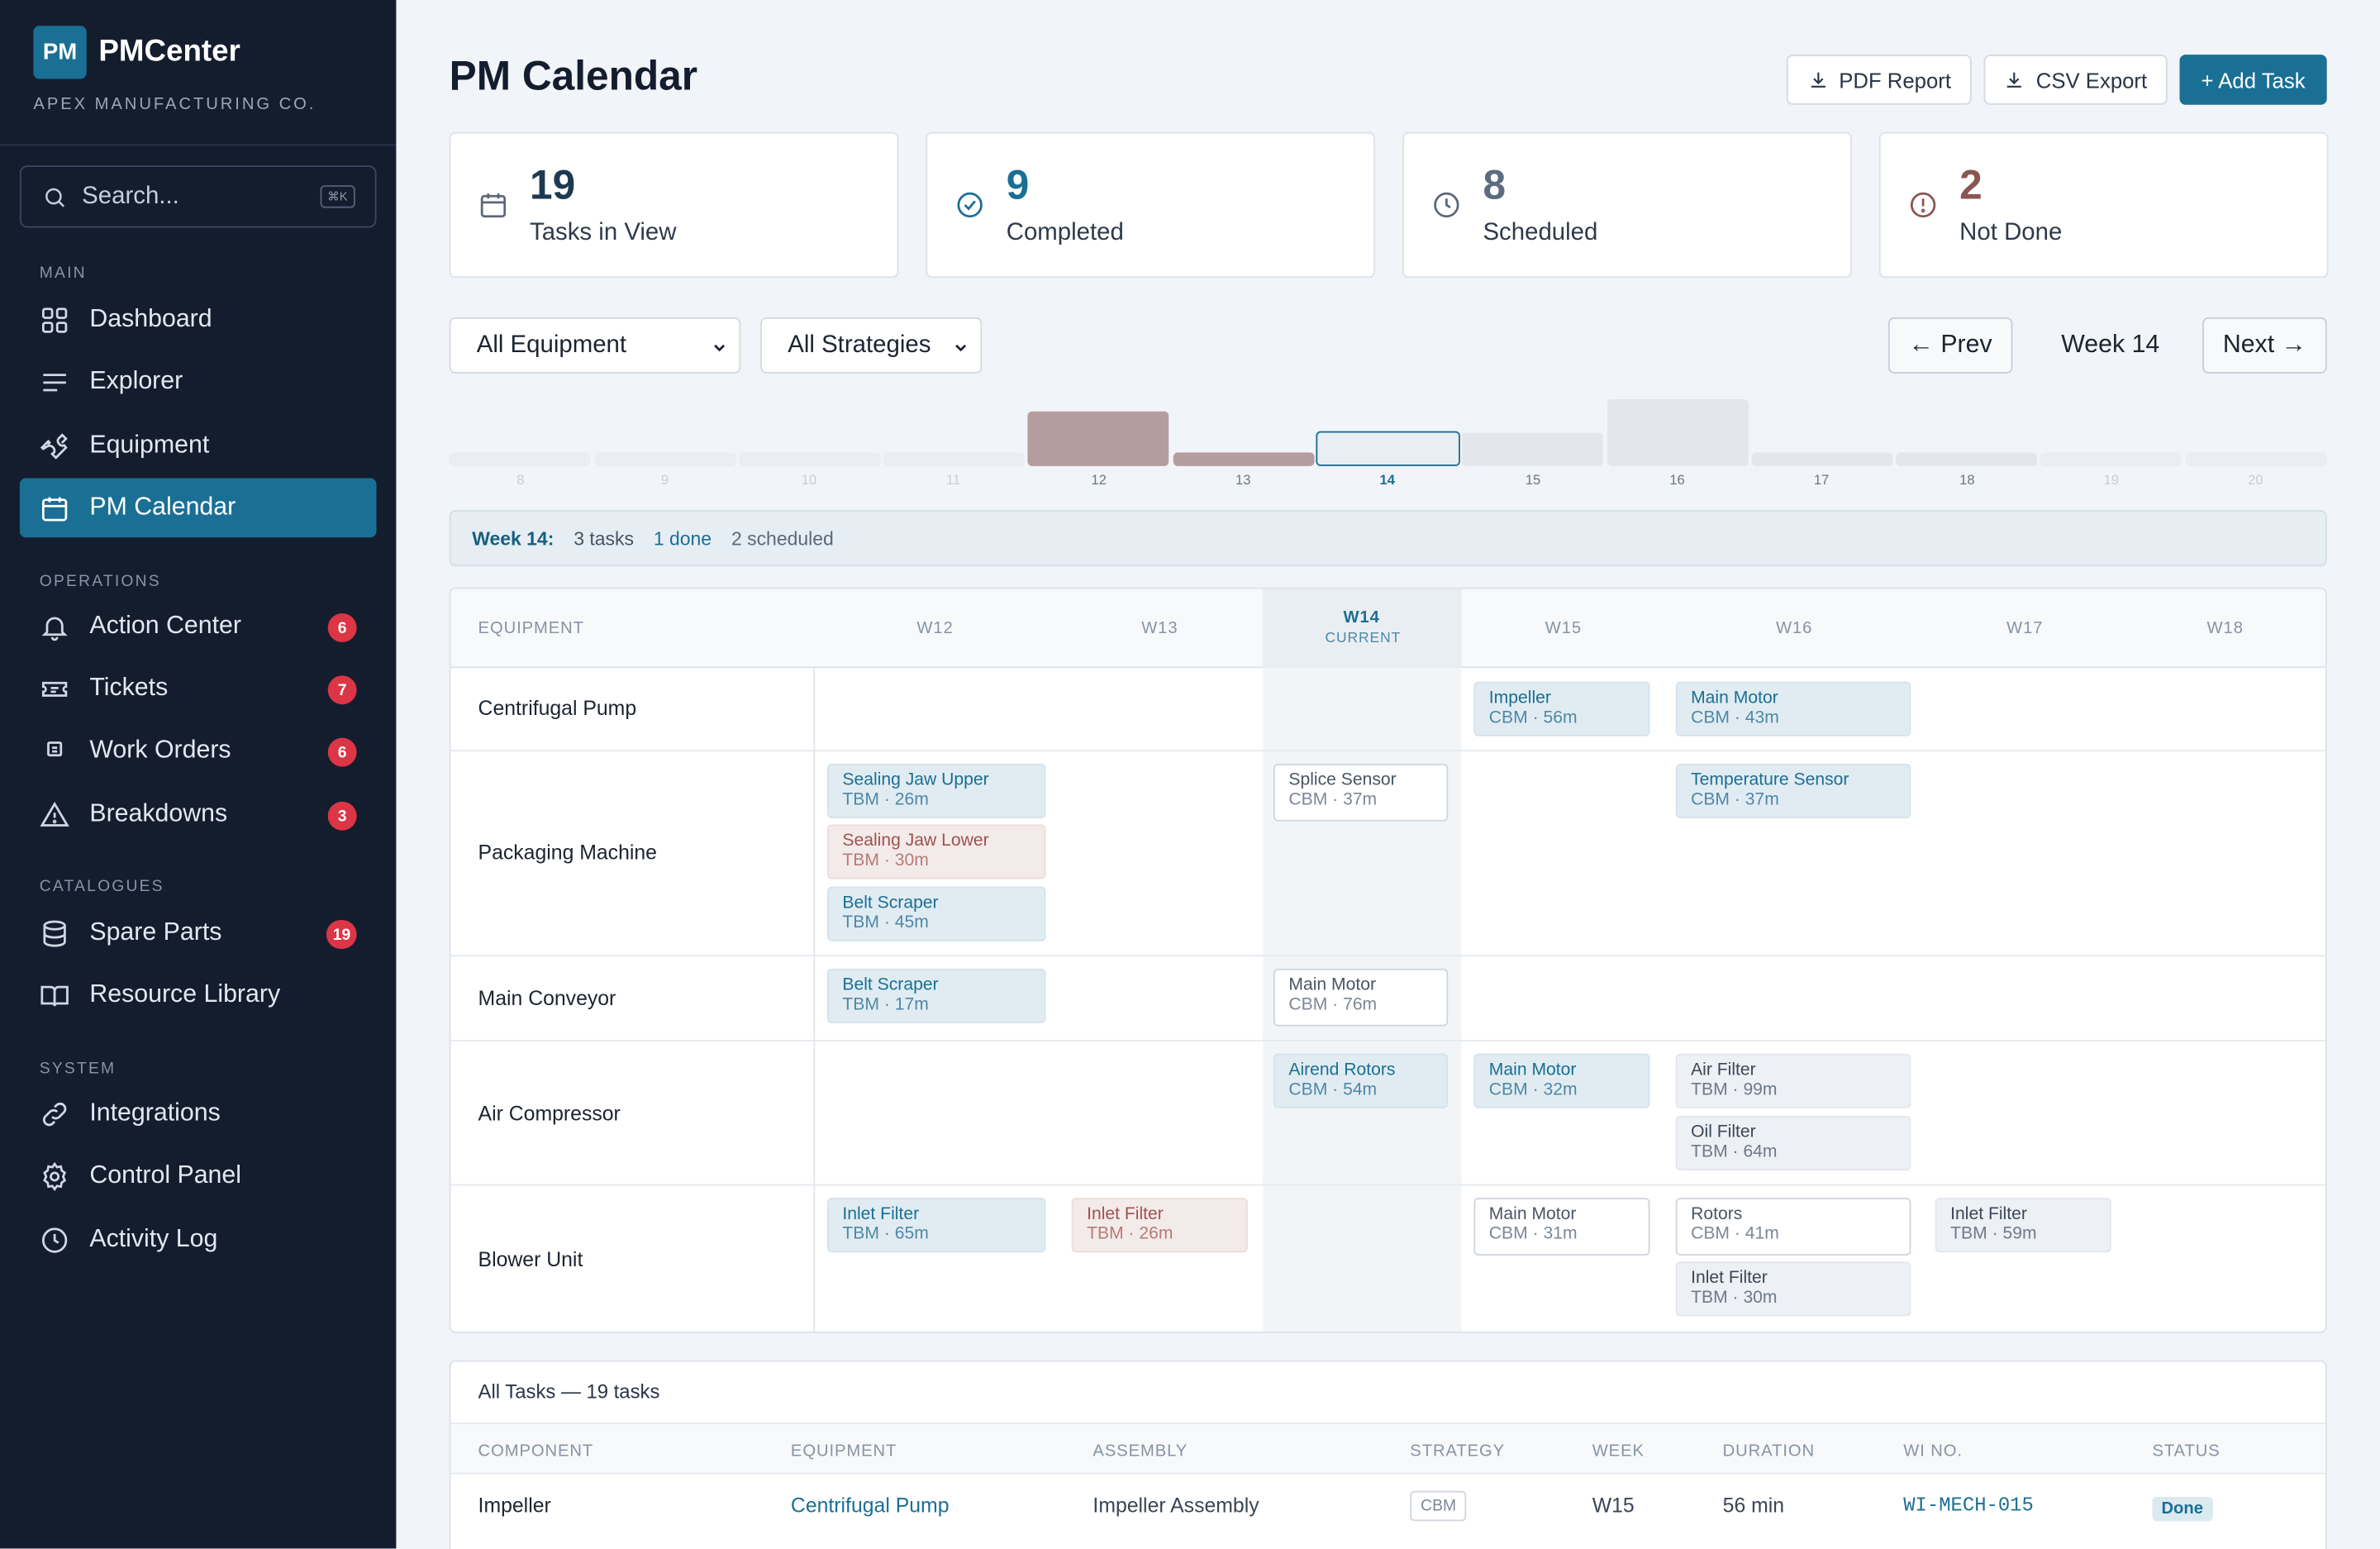 The image size is (2380, 1549). I want to click on task-chip-not-done: Inlet Filter TBM · 26m, so click(1159, 1225).